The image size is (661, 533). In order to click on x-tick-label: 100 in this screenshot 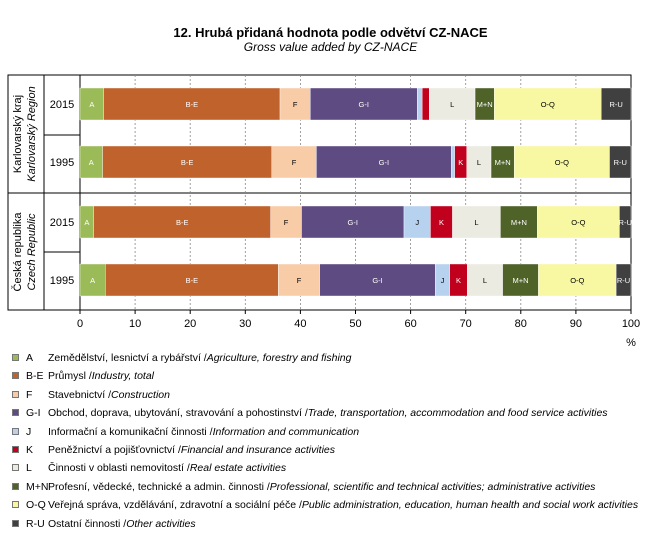, I will do `click(631, 324)`.